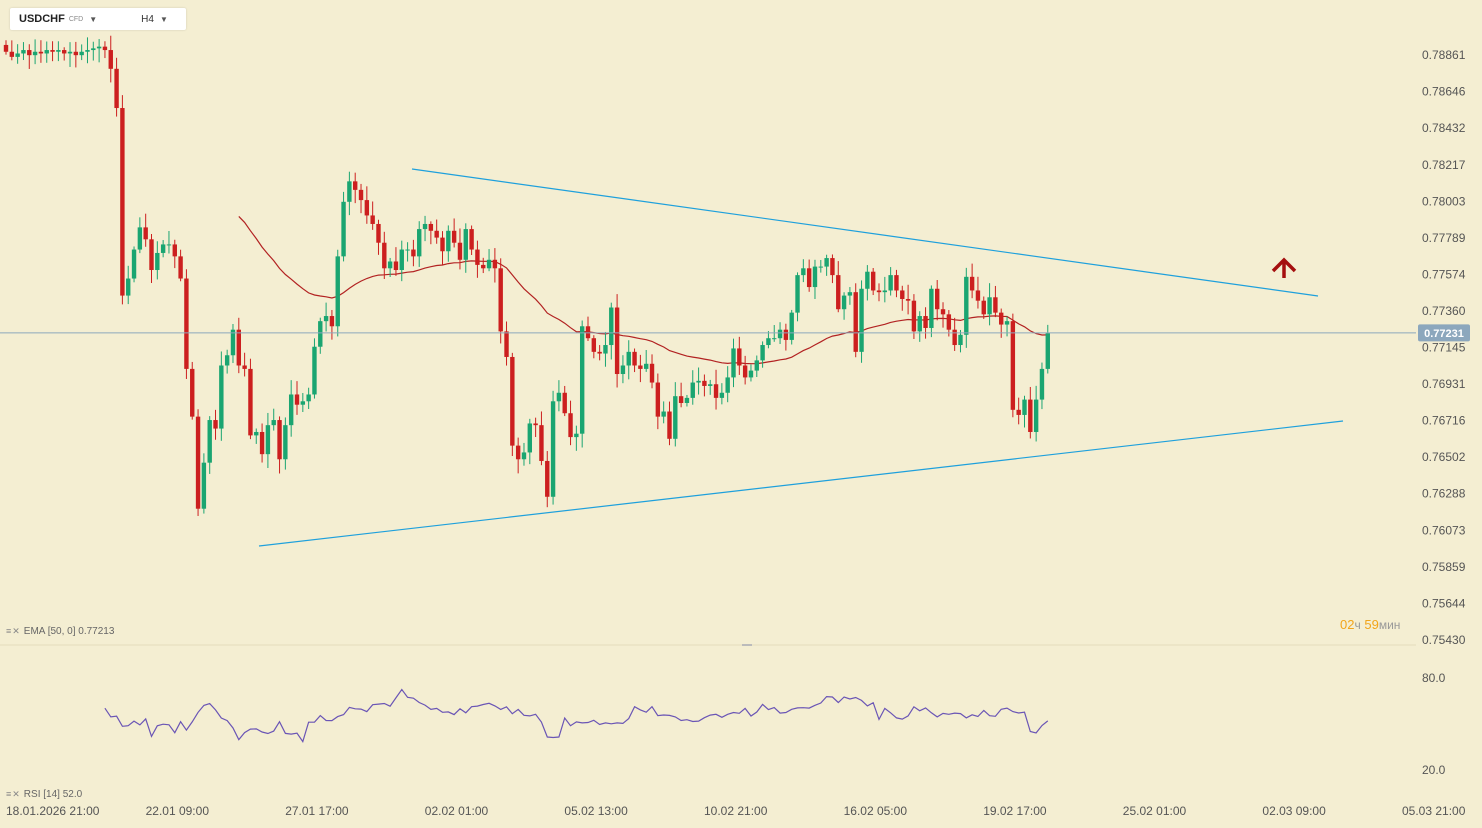 The width and height of the screenshot is (1482, 828). I want to click on instrument-toolbar: USDCHF CFD ▼ H4 ▼, so click(98, 19).